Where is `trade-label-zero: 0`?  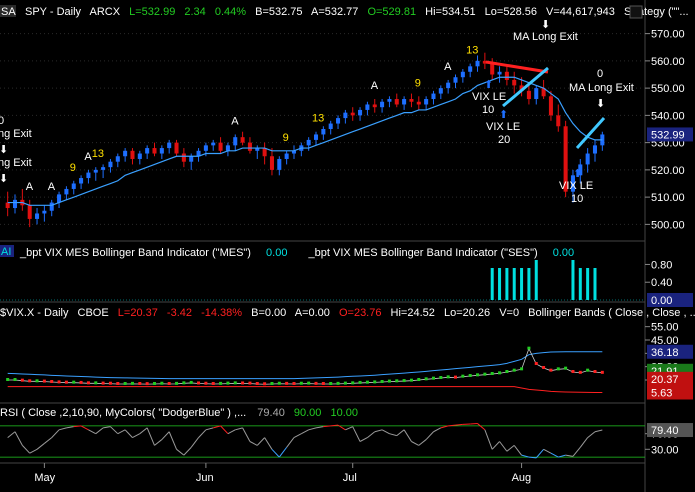
trade-label-zero: 0 is located at coordinates (600, 74).